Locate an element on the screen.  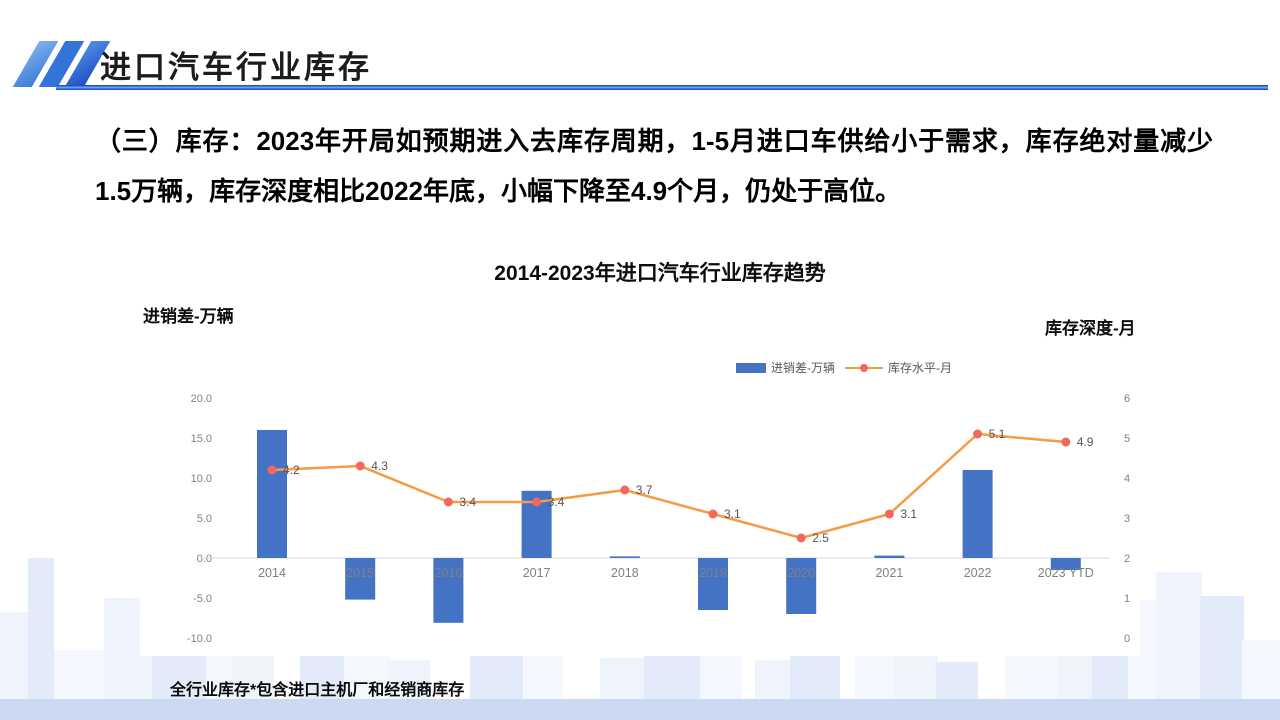
svg-text: 2019 is located at coordinates (713, 573).